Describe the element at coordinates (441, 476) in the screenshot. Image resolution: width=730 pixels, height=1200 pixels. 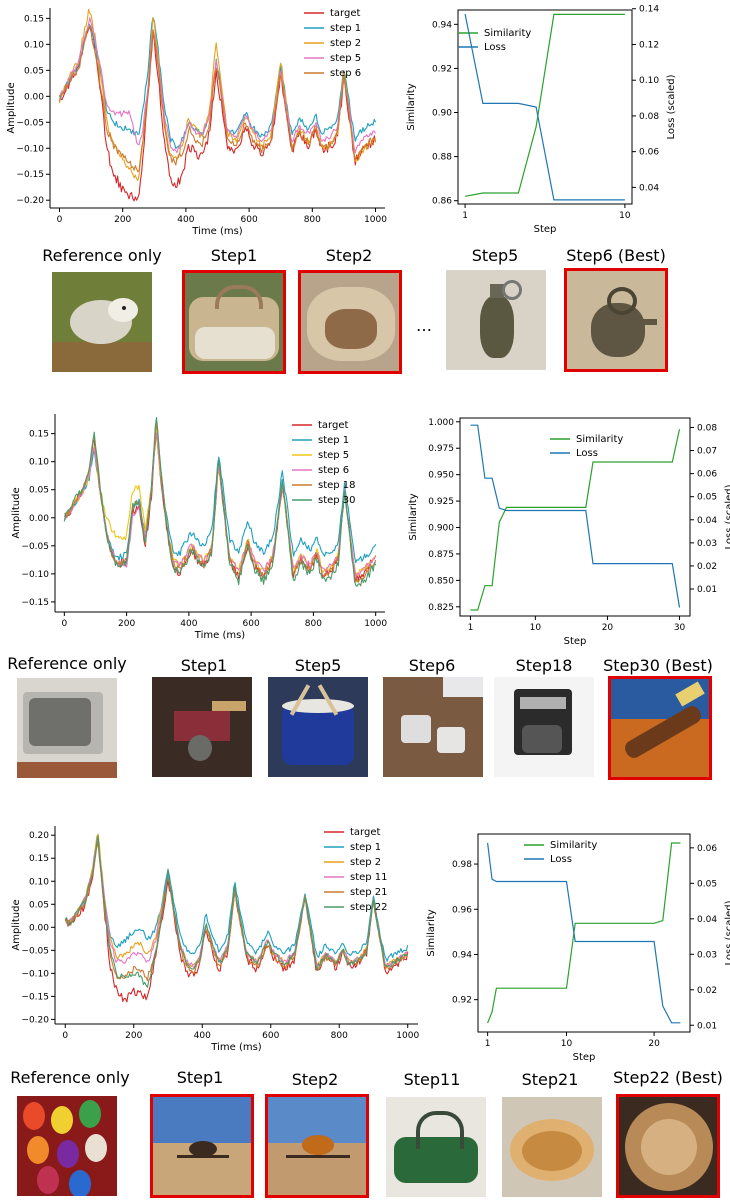
I see `y-tick-label: 0.950` at that location.